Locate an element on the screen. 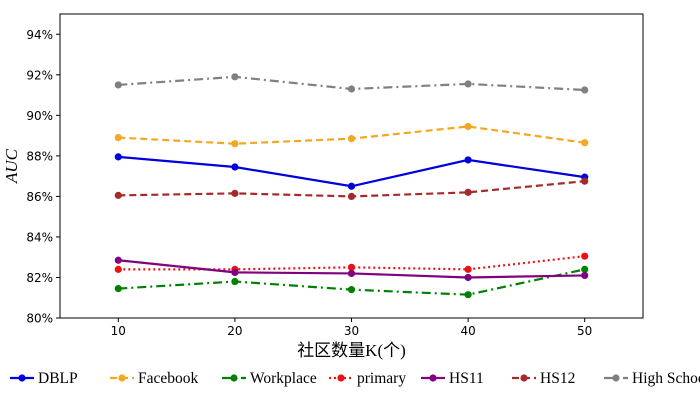  legend-label: DBLP is located at coordinates (58, 378).